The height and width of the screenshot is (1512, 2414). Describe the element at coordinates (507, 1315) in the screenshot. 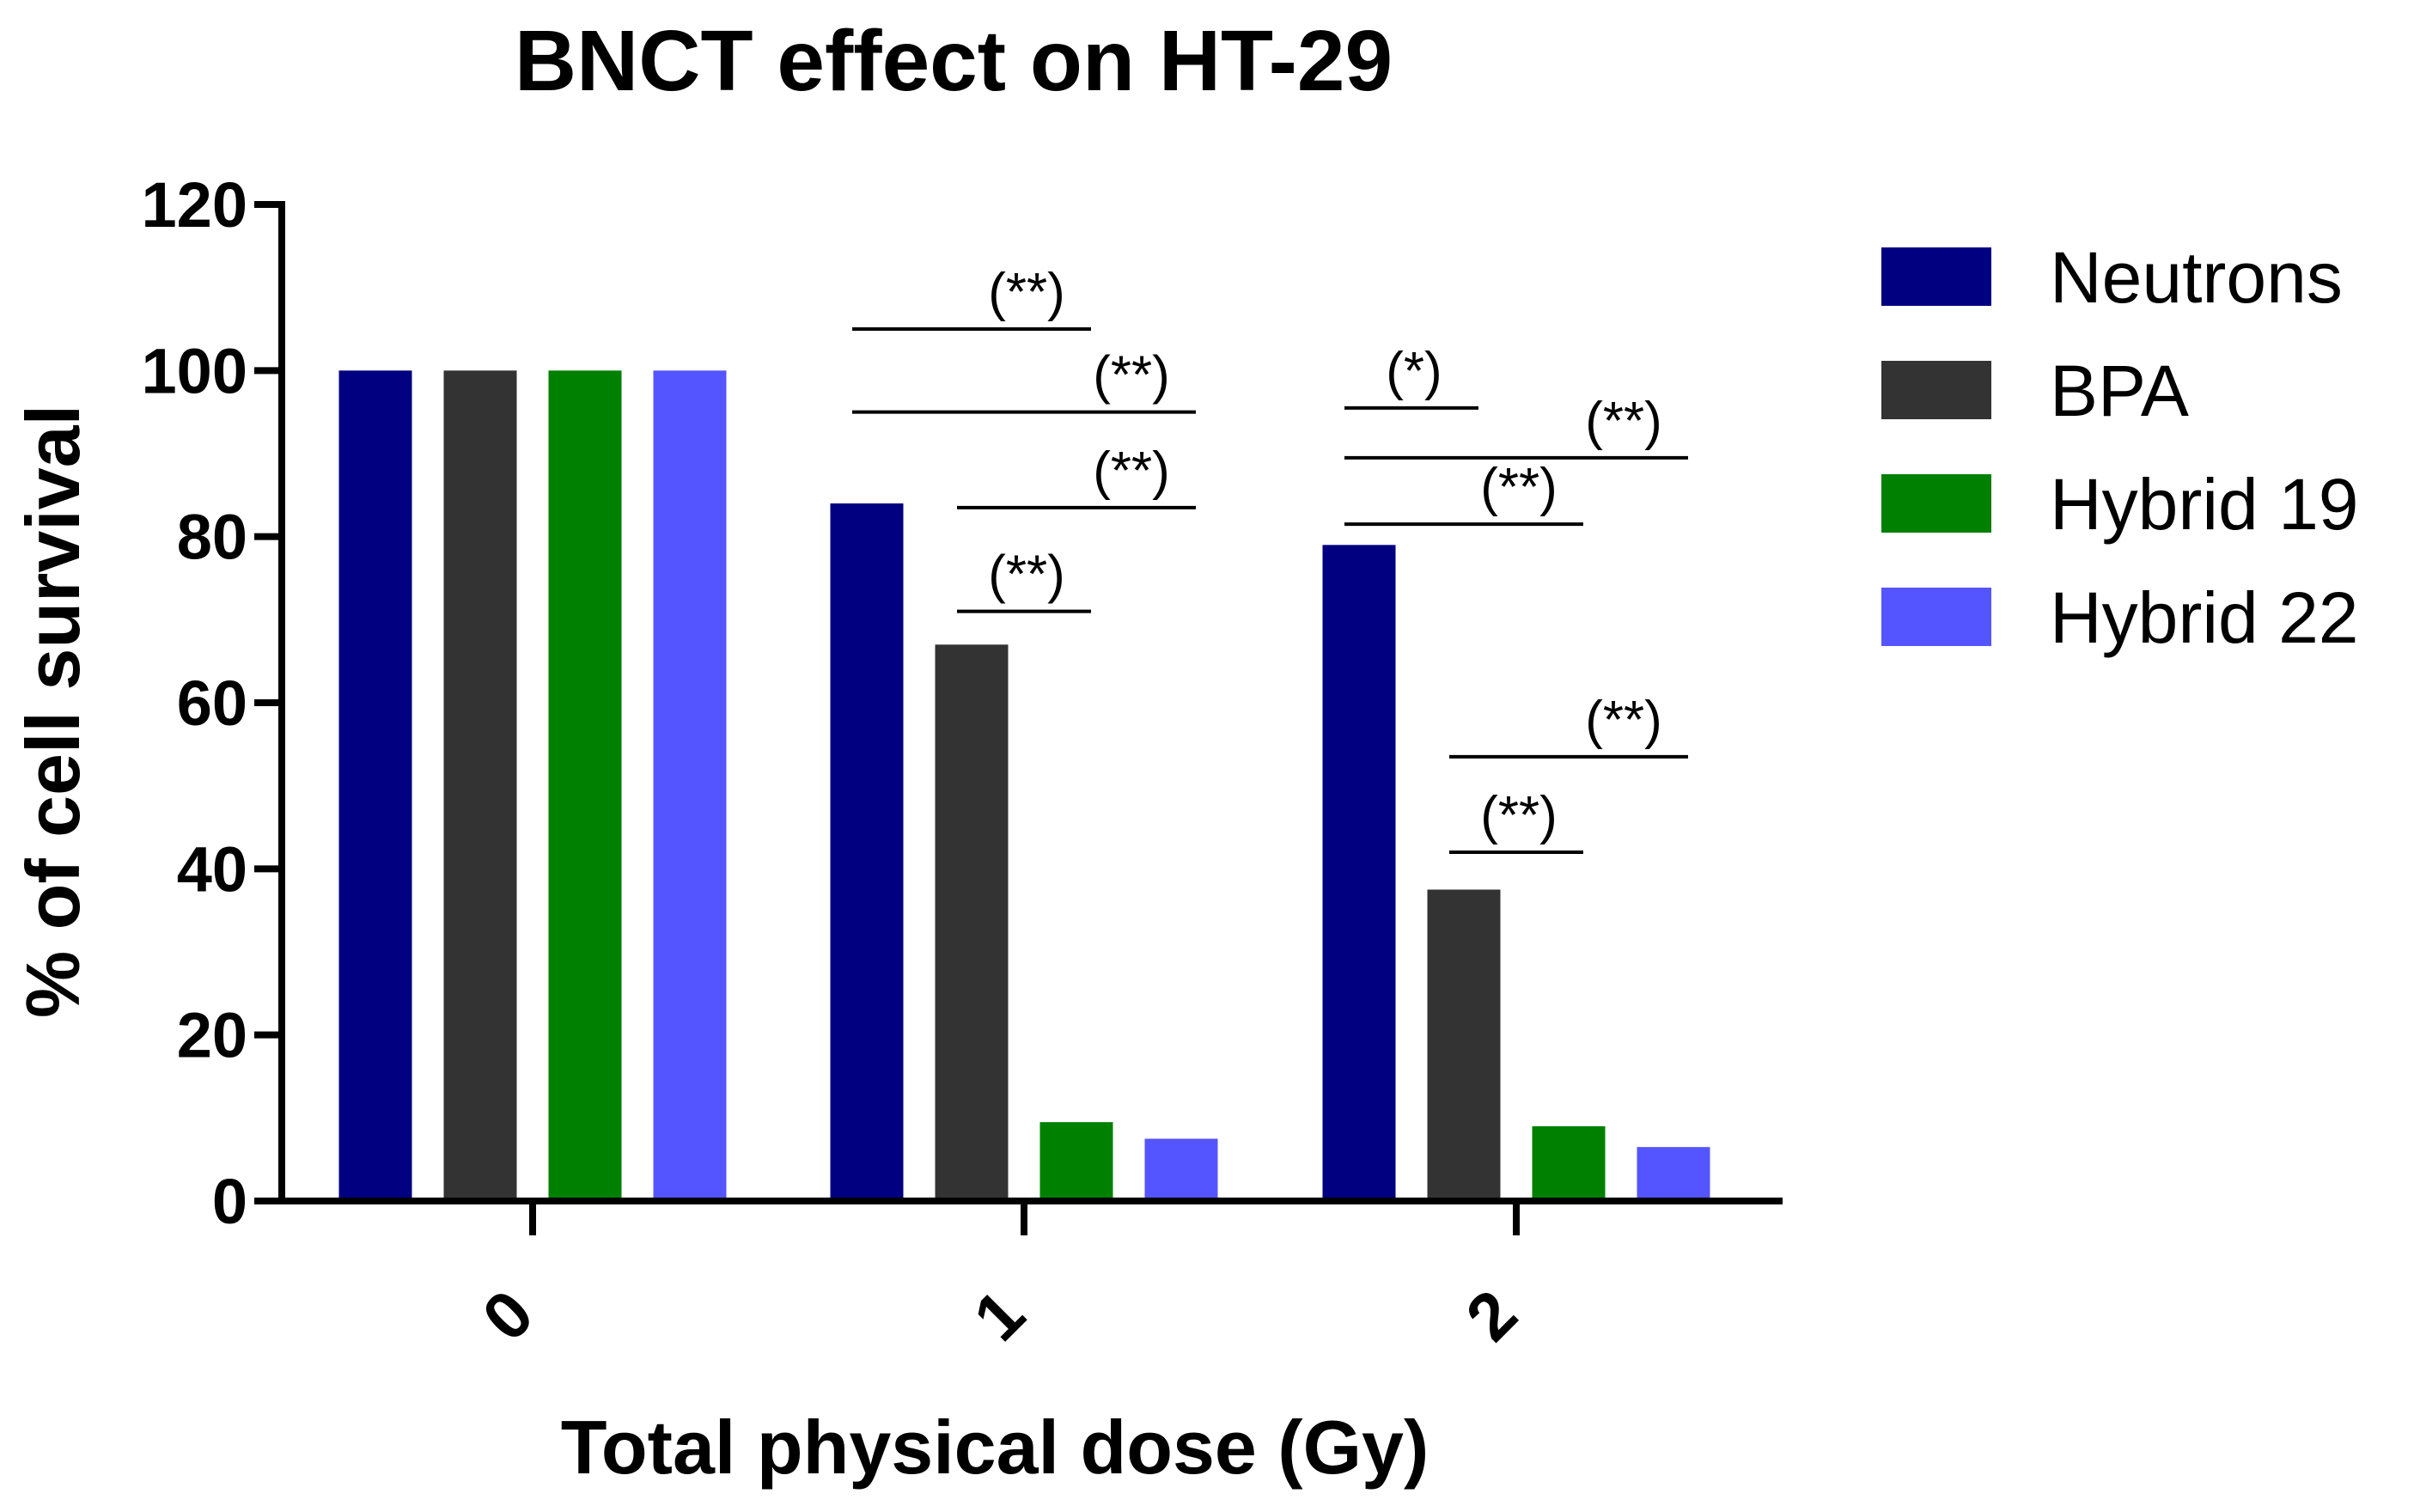

I see `x-tick-label-0: 0` at that location.